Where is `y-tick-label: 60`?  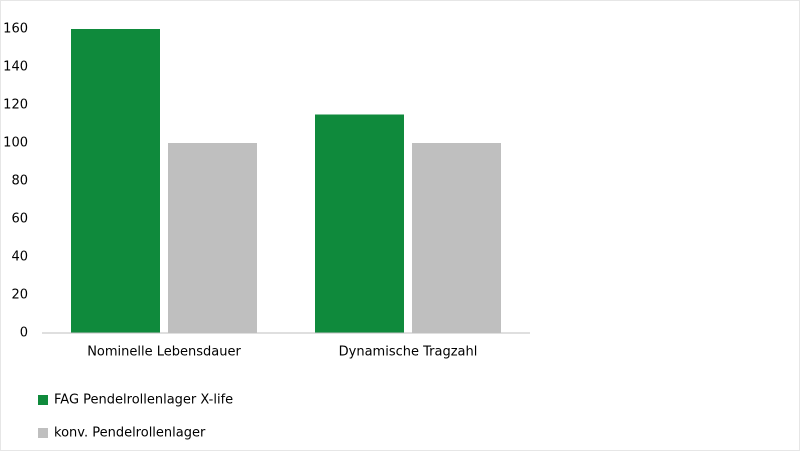
y-tick-label: 60 is located at coordinates (19, 219).